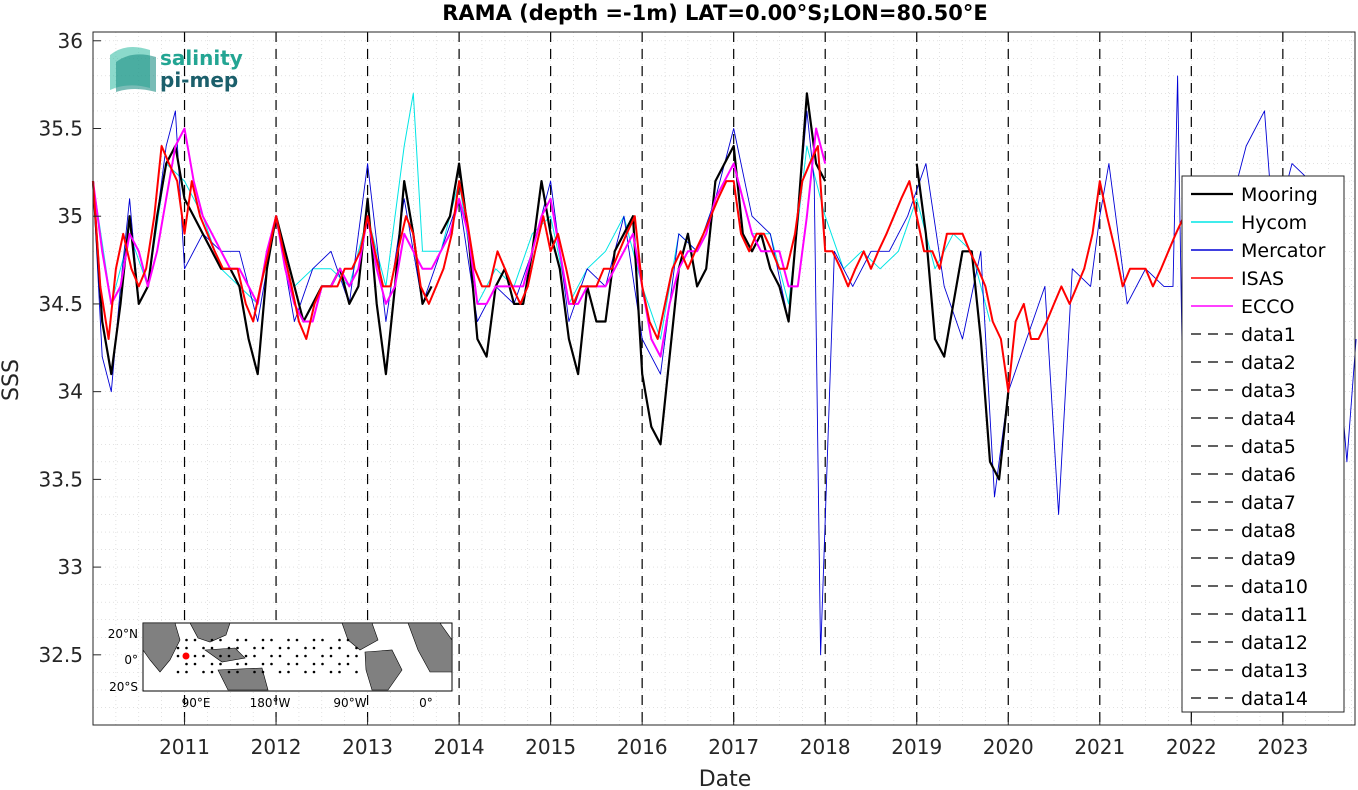  What do you see at coordinates (69, 348) in the screenshot?
I see `y-ticks: 32.5 33 33.5 34 34.5 35 35.5 36` at bounding box center [69, 348].